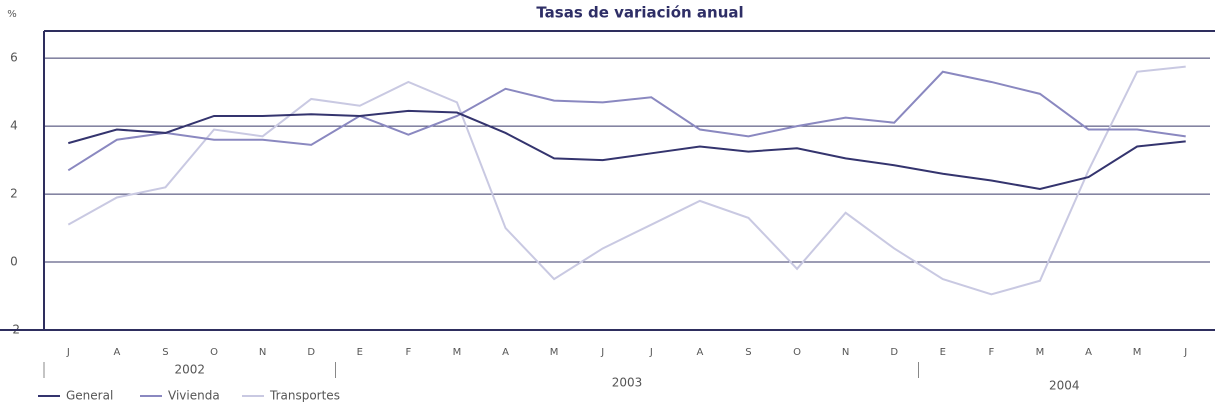  I want to click on x-group-label: 2002, so click(189, 370).